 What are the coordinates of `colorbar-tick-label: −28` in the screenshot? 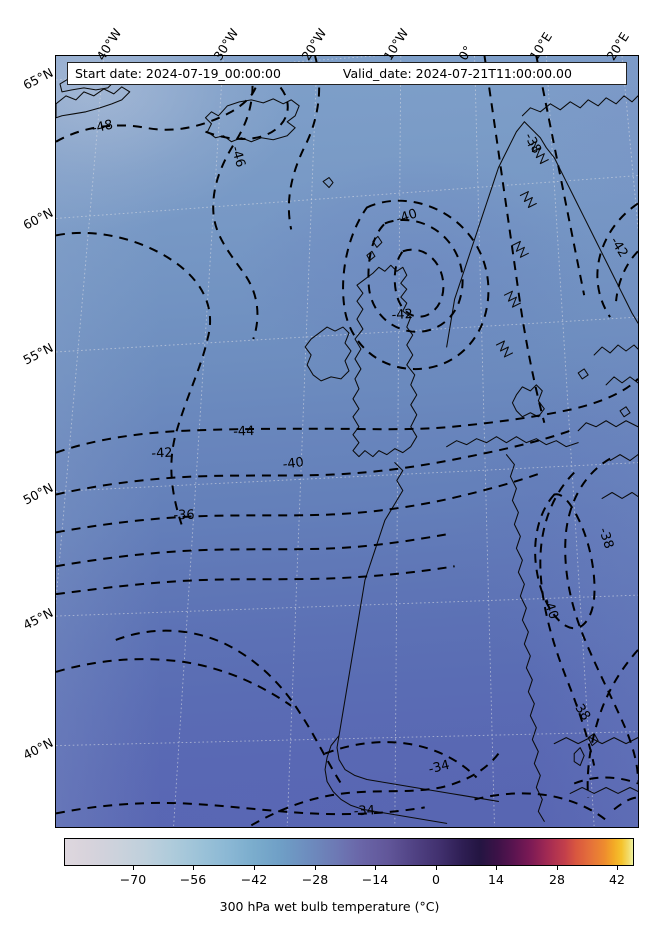 It's located at (315, 879).